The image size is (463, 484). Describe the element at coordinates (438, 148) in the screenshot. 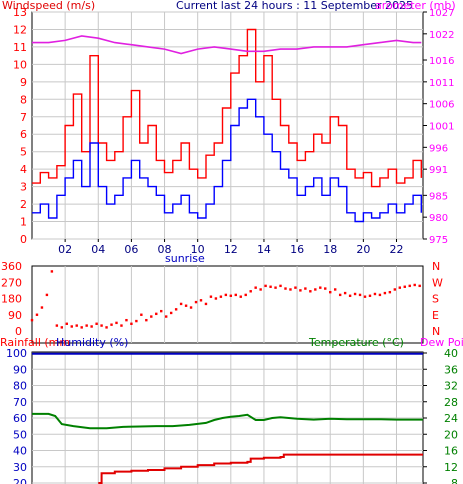

I see `barometer-tick-label: 996` at that location.